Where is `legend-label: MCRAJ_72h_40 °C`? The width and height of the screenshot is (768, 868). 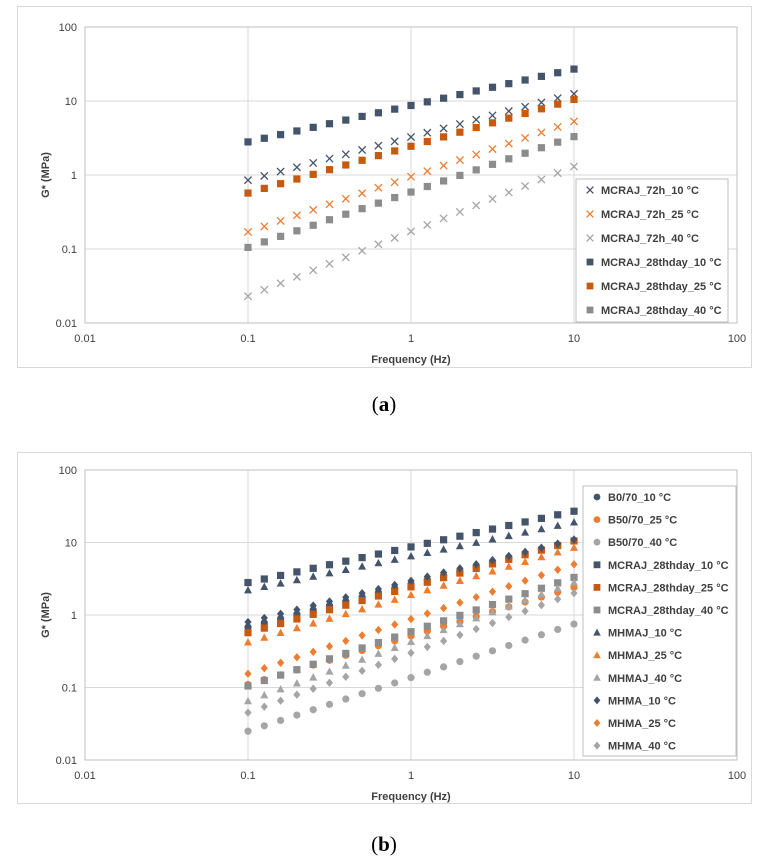 legend-label: MCRAJ_72h_40 °C is located at coordinates (650, 239).